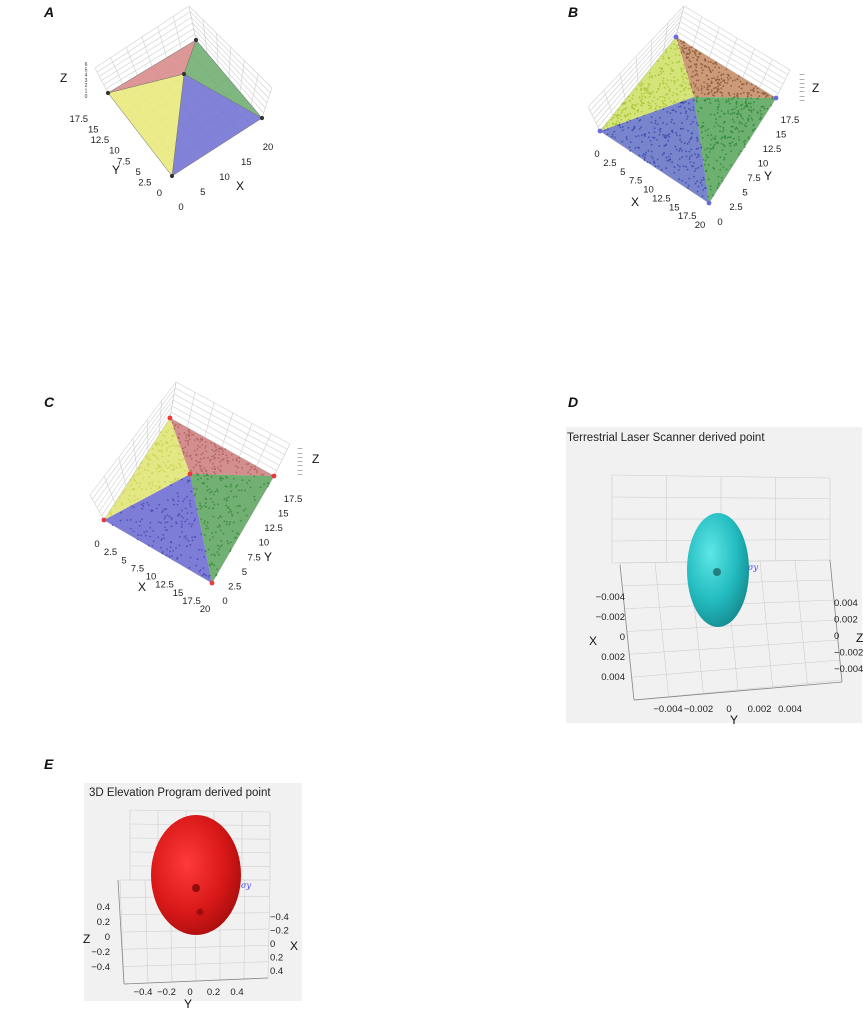 The height and width of the screenshot is (1033, 868). What do you see at coordinates (801, 622) in the screenshot?
I see `panel-d-floor-grid` at bounding box center [801, 622].